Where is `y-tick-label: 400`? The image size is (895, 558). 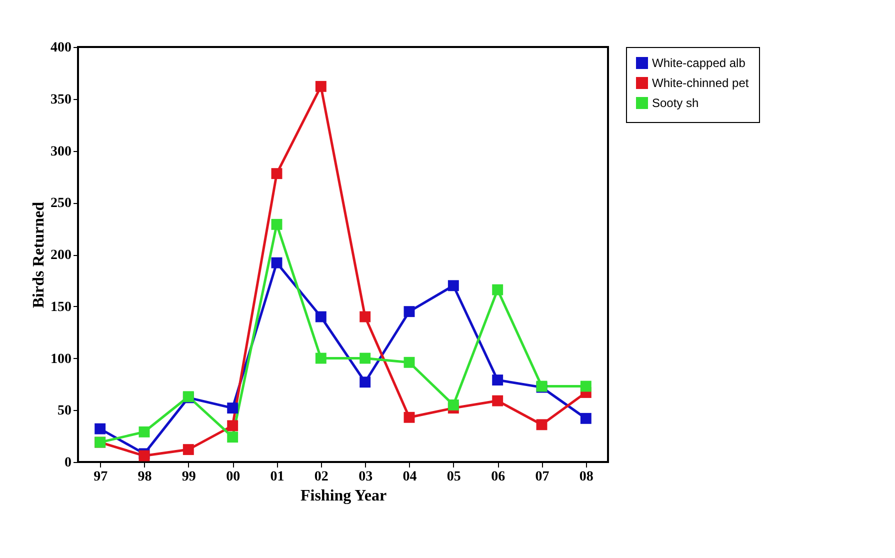 y-tick-label: 400 is located at coordinates (61, 48).